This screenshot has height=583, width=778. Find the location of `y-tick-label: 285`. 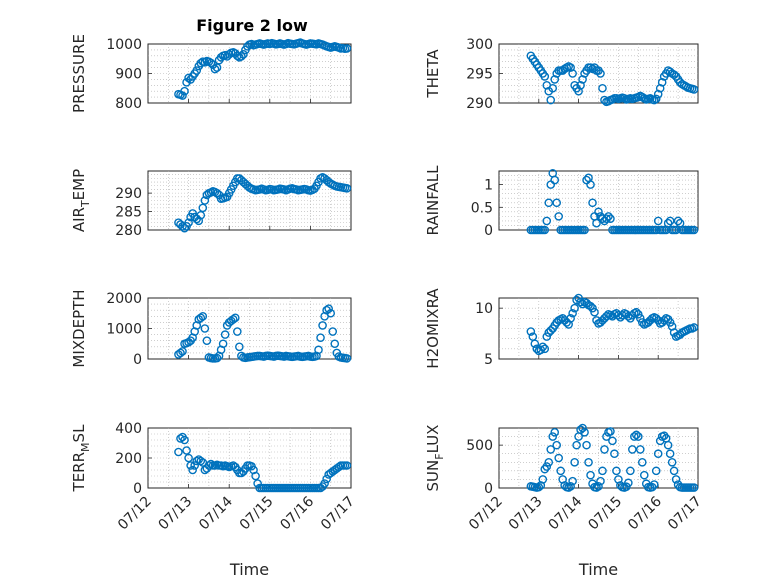

y-tick-label: 285 is located at coordinates (128, 213).